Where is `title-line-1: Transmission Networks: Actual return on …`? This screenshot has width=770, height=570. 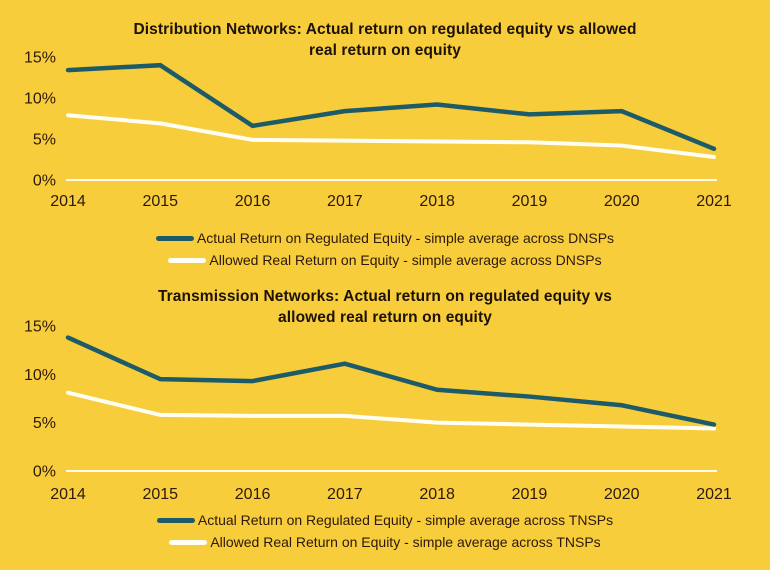 title-line-1: Transmission Networks: Actual return on … is located at coordinates (385, 296).